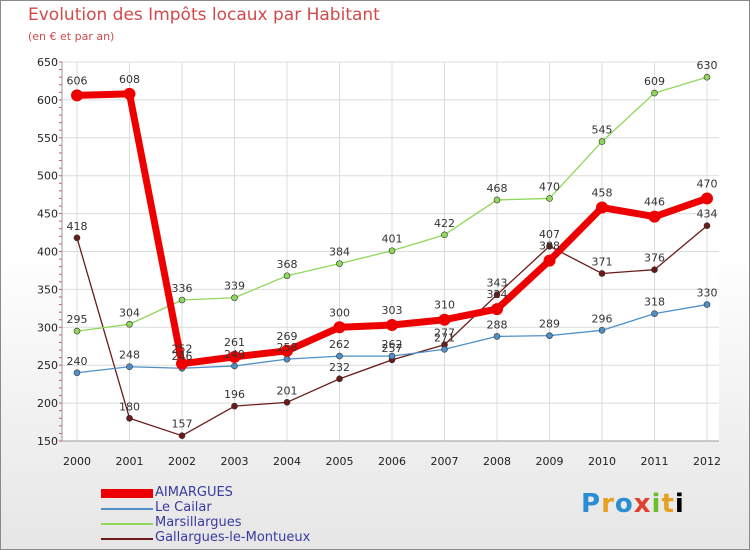 The width and height of the screenshot is (750, 550). What do you see at coordinates (129, 355) in the screenshot?
I see `data-label: 248` at bounding box center [129, 355].